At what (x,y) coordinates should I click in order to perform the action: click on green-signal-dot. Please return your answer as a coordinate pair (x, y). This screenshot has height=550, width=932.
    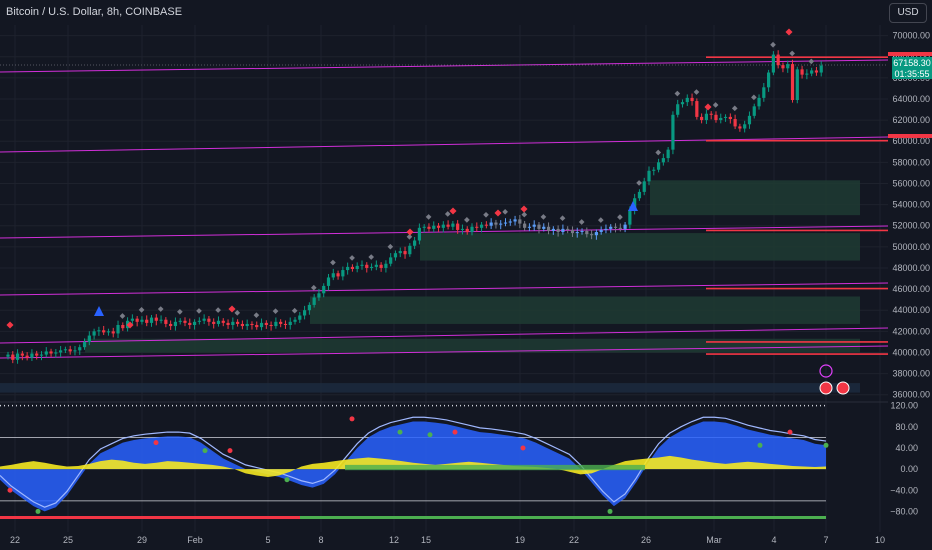
    Looking at the image, I should click on (760, 445).